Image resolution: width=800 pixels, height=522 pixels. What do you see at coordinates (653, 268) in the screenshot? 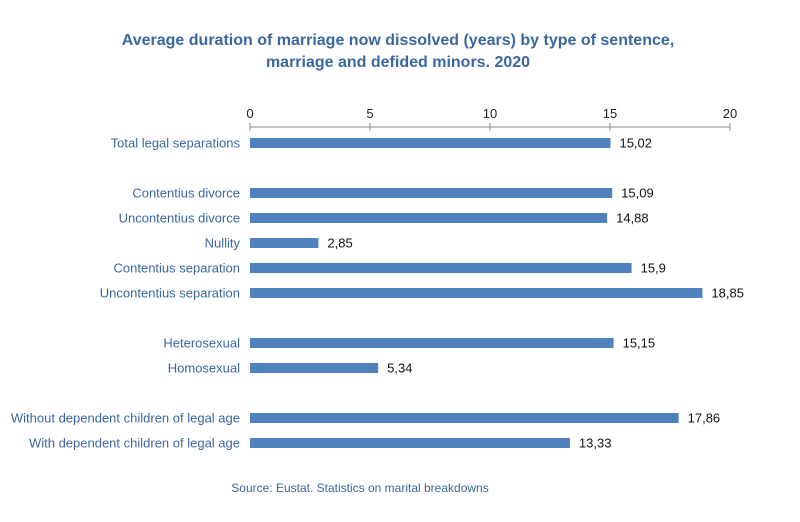
I see `data-label-contentius-separation: 15,9` at bounding box center [653, 268].